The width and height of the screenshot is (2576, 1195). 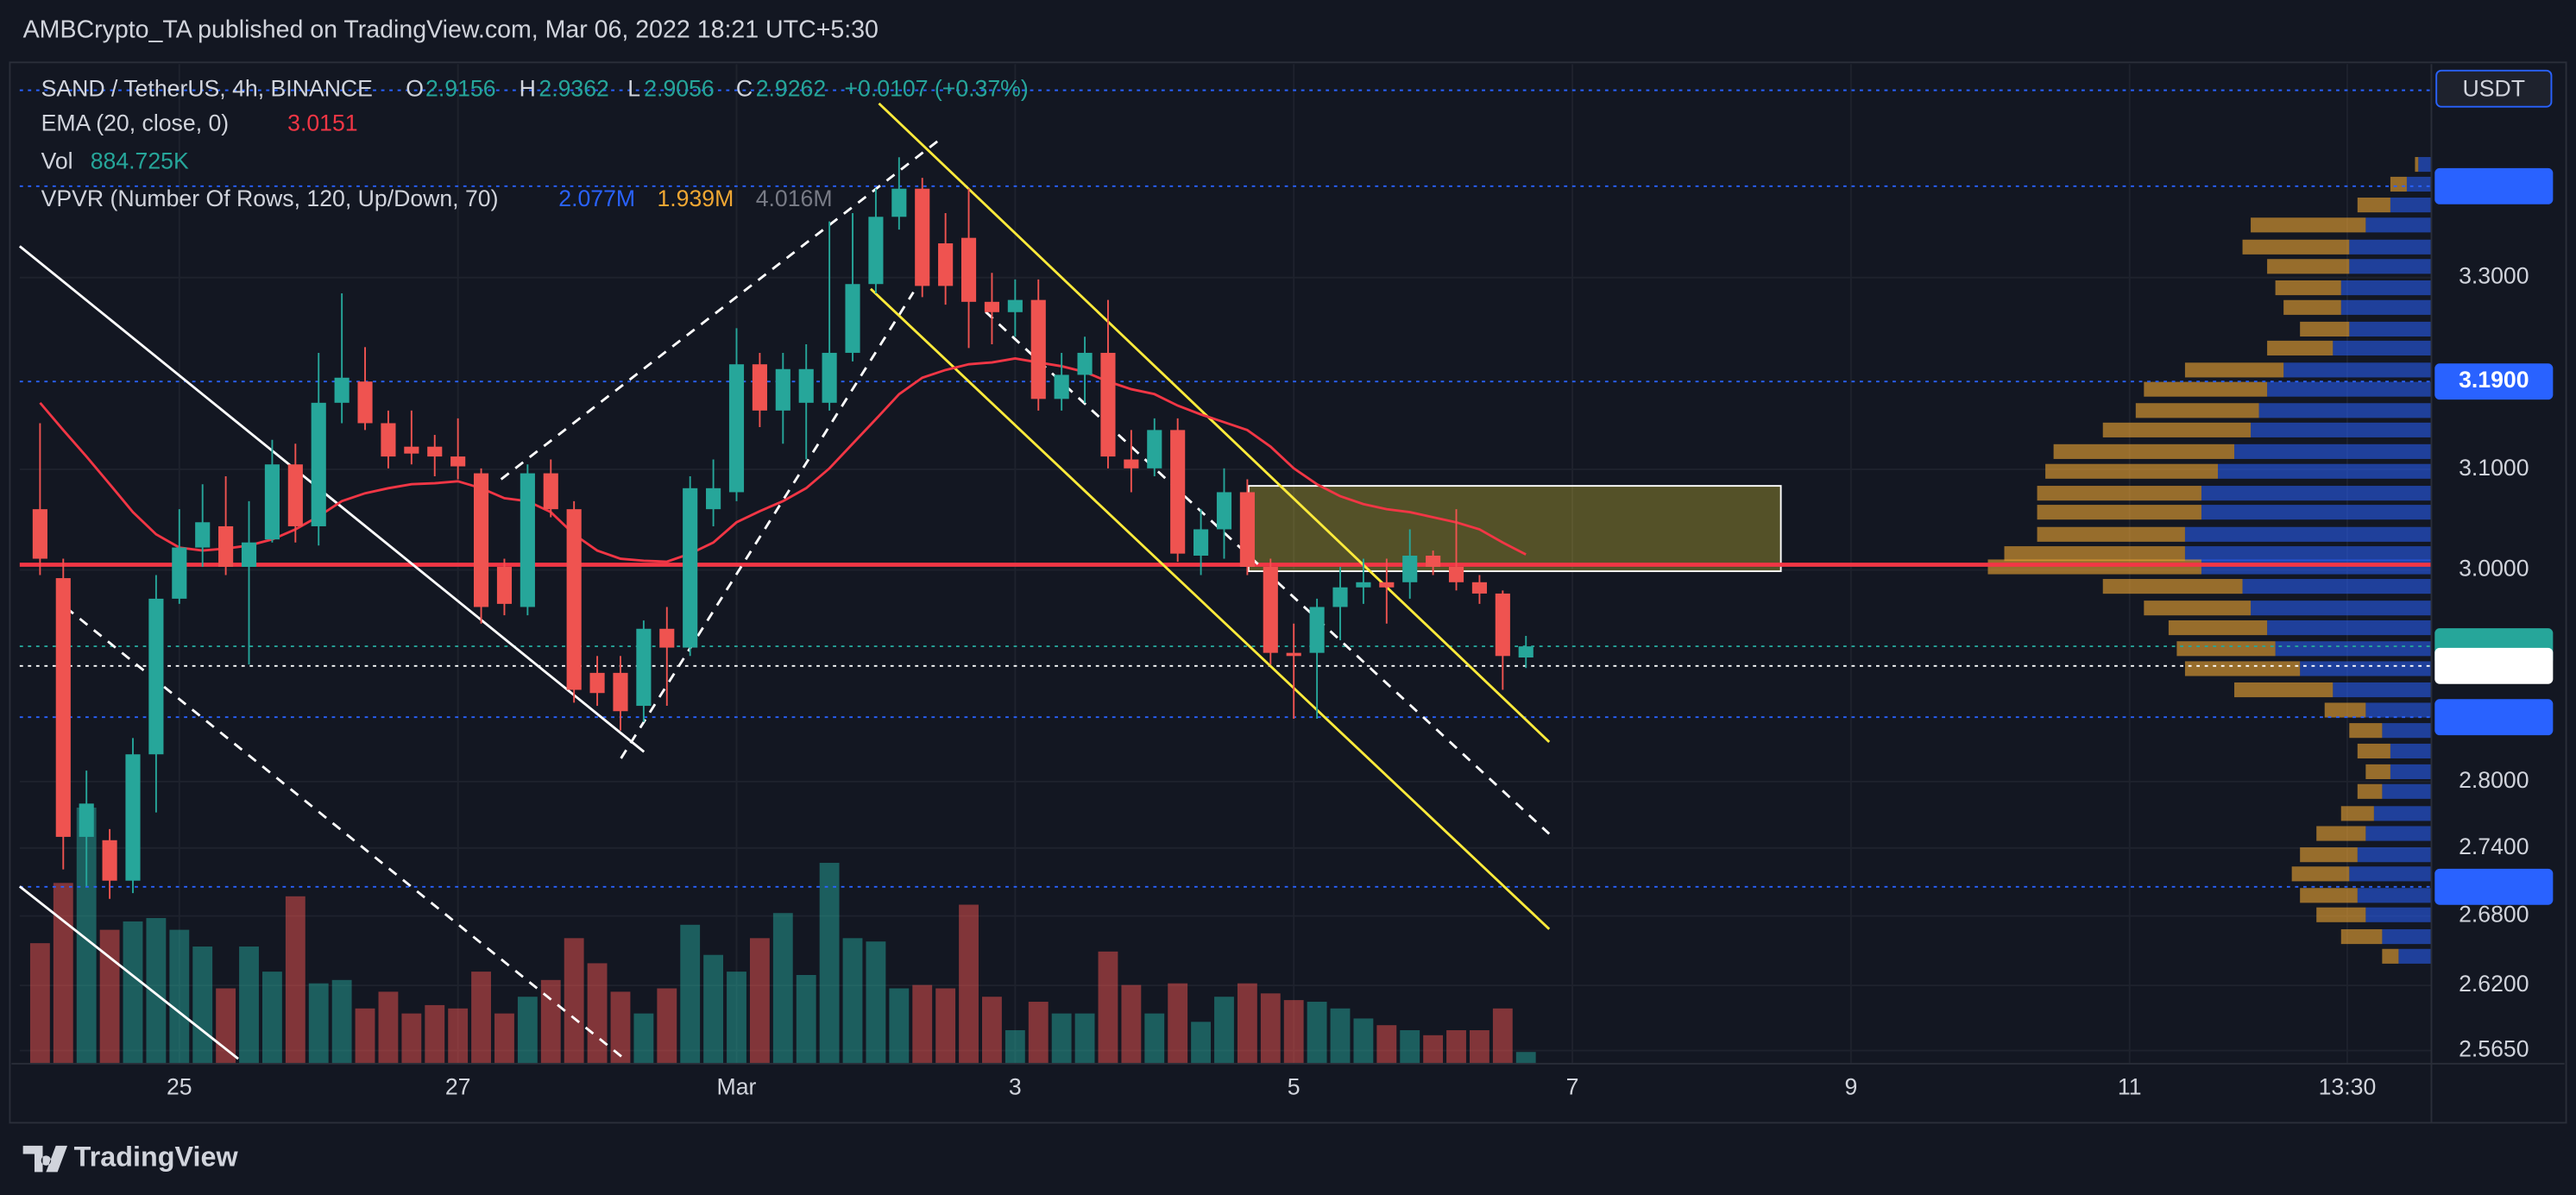 What do you see at coordinates (2130, 1086) in the screenshot?
I see `x-tick-label: 11` at bounding box center [2130, 1086].